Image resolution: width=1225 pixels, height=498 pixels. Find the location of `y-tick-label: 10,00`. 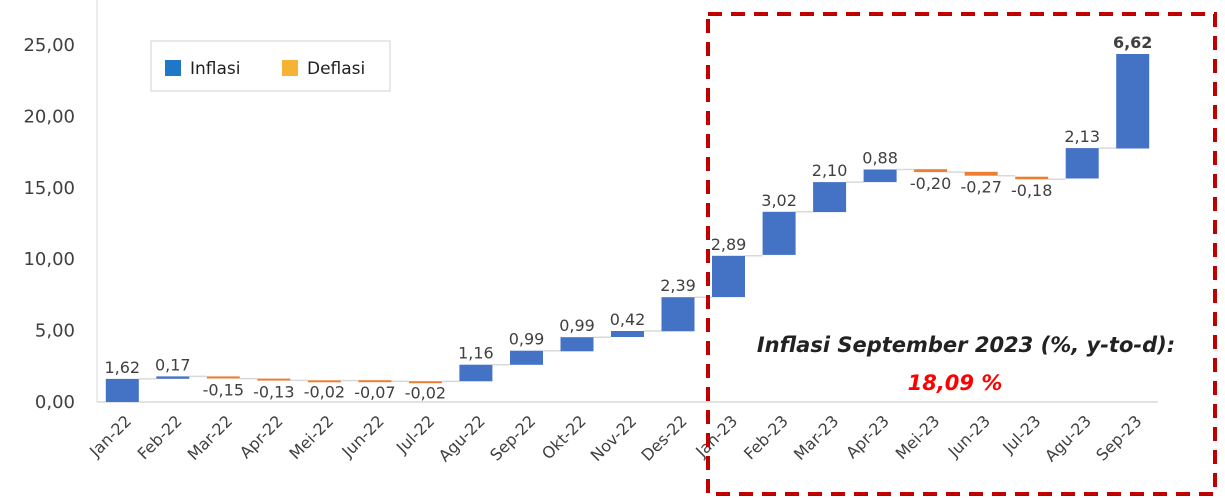

y-tick-label: 10,00 is located at coordinates (49, 259).